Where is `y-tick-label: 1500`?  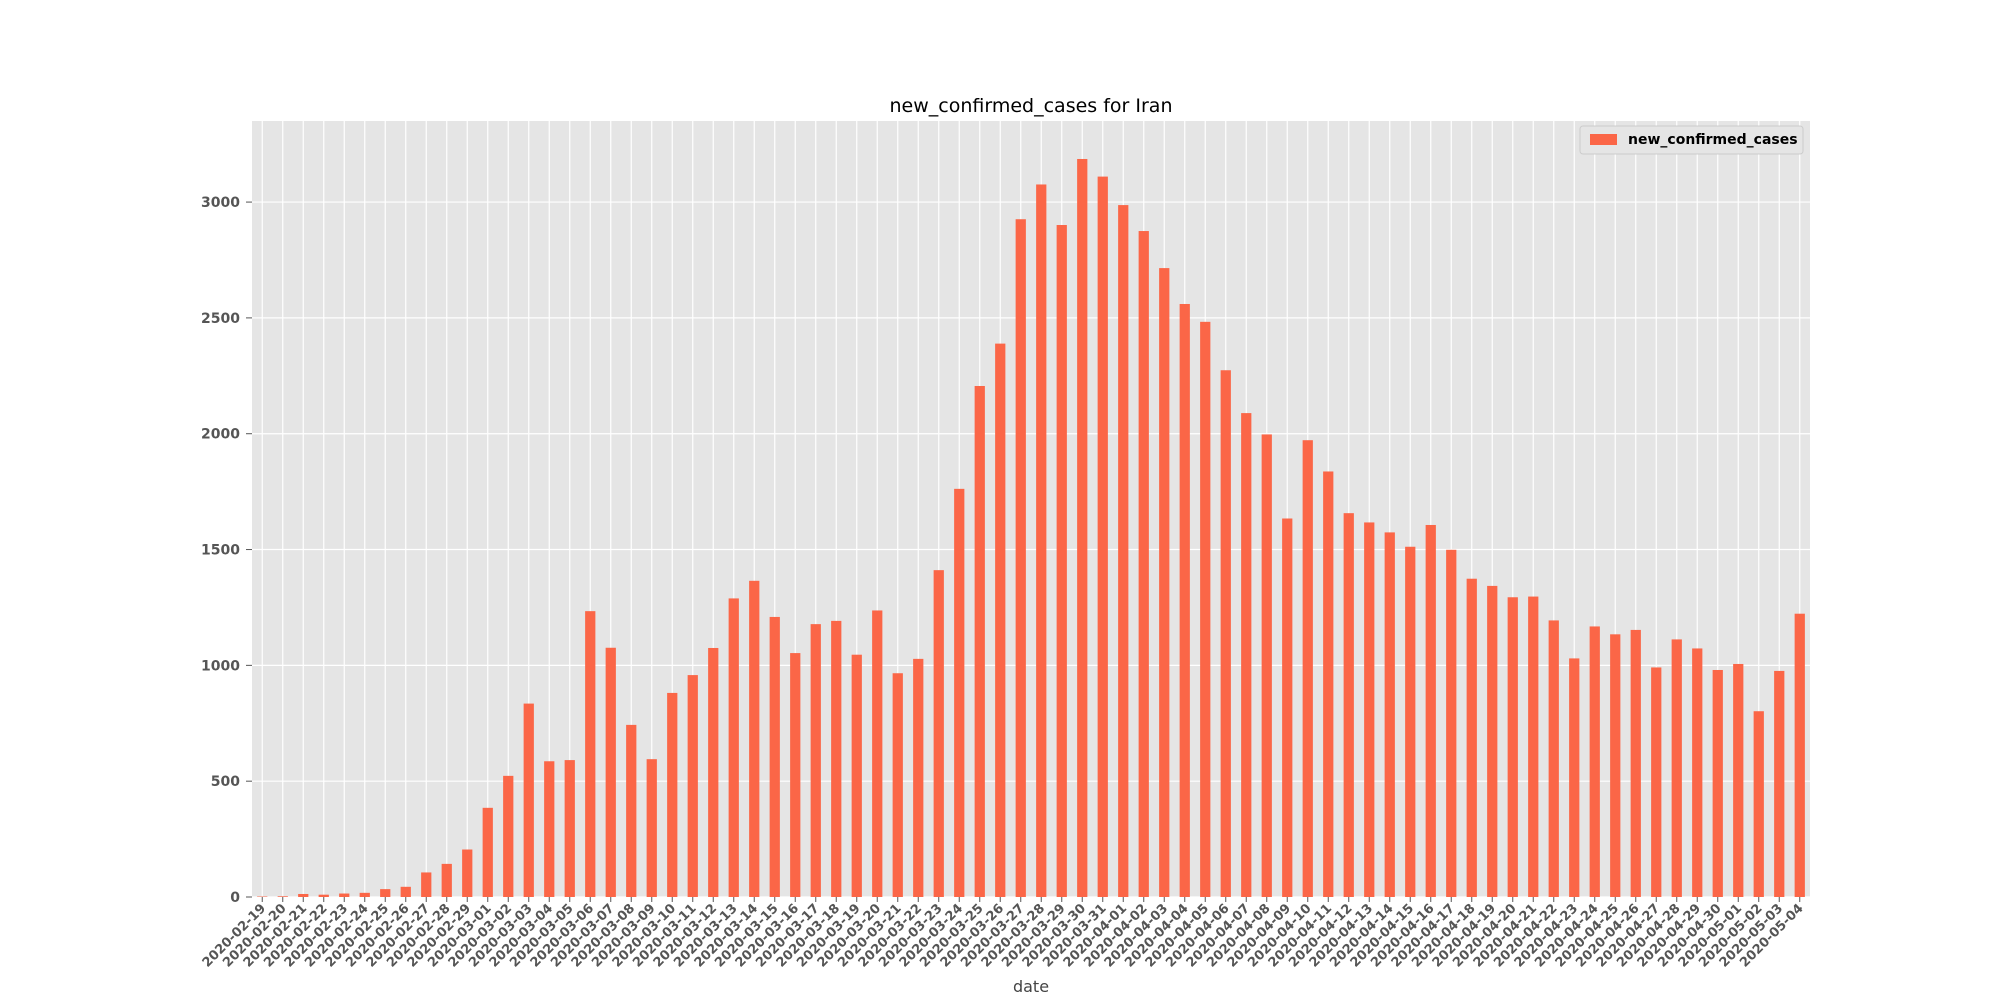
y-tick-label: 1500 is located at coordinates (220, 551).